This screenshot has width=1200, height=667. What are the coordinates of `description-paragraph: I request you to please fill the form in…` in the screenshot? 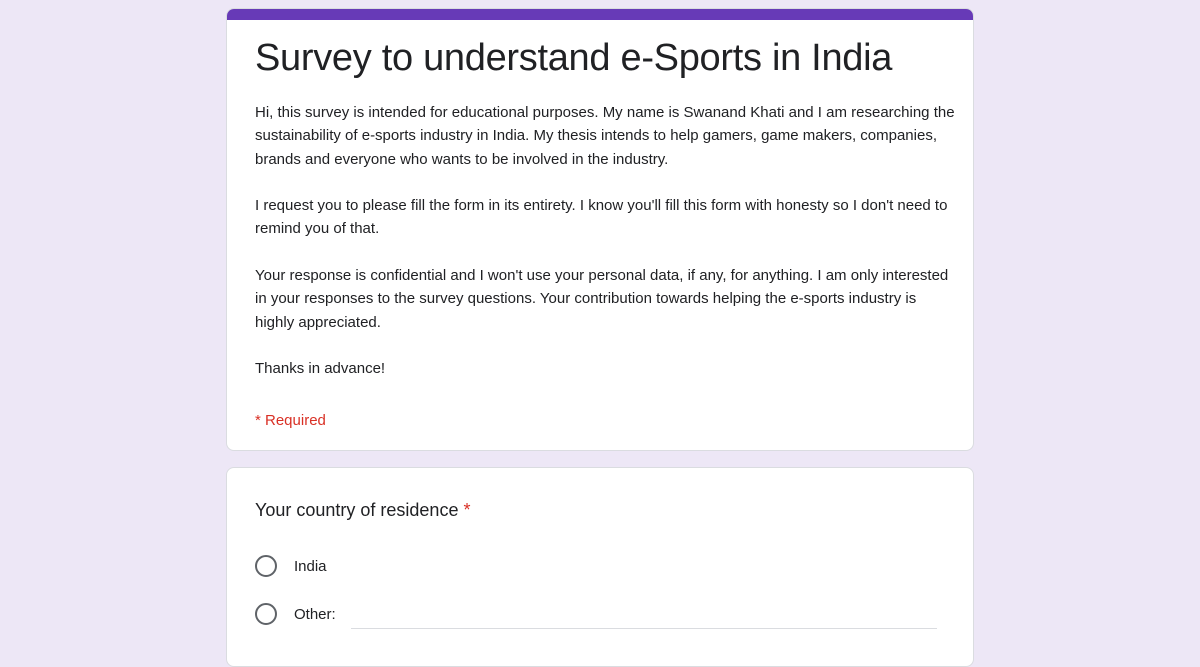 It's located at (601, 217).